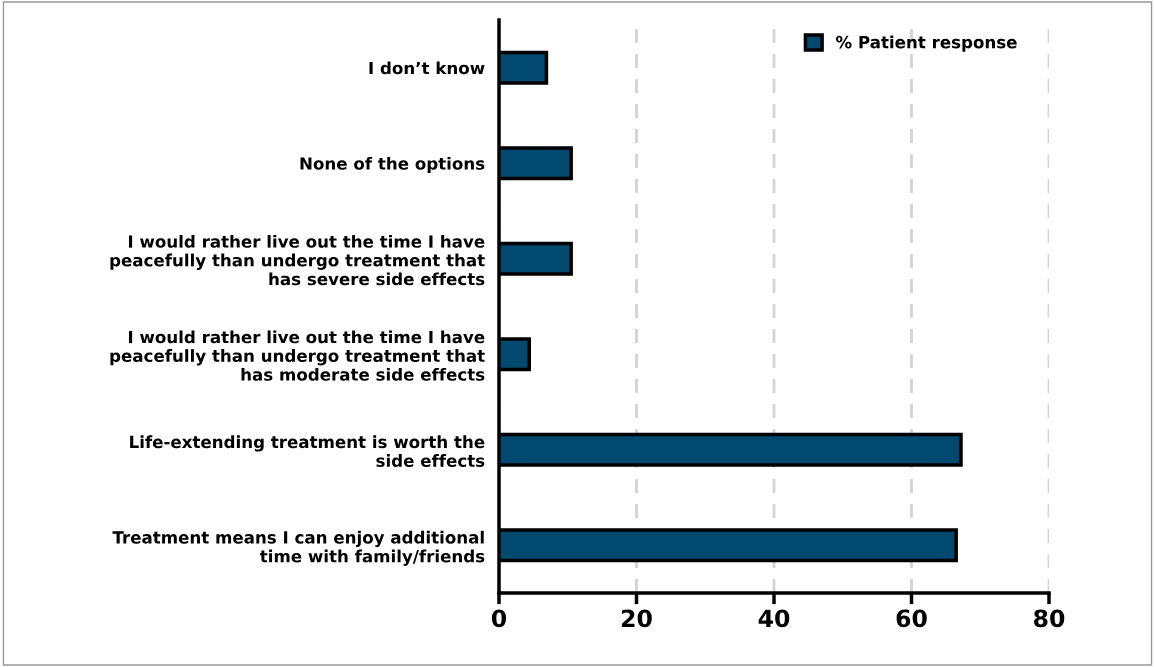  I want to click on x-tick-label: 20, so click(636, 618).